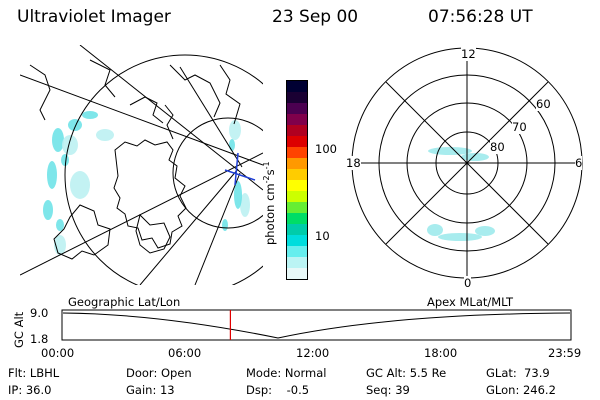  Describe the element at coordinates (185, 353) in the screenshot. I see `x-tick-0600: 06:00` at that location.